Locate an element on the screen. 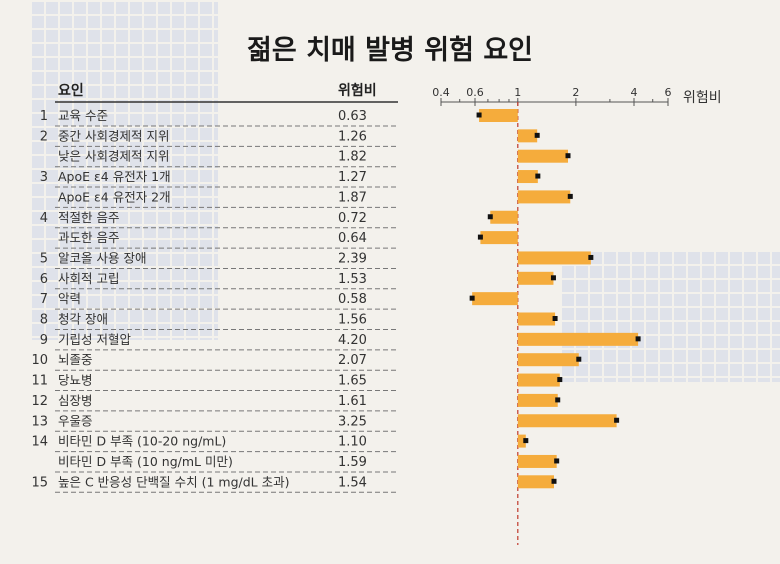 This screenshot has width=780, height=564. row-number: 2 is located at coordinates (44, 136).